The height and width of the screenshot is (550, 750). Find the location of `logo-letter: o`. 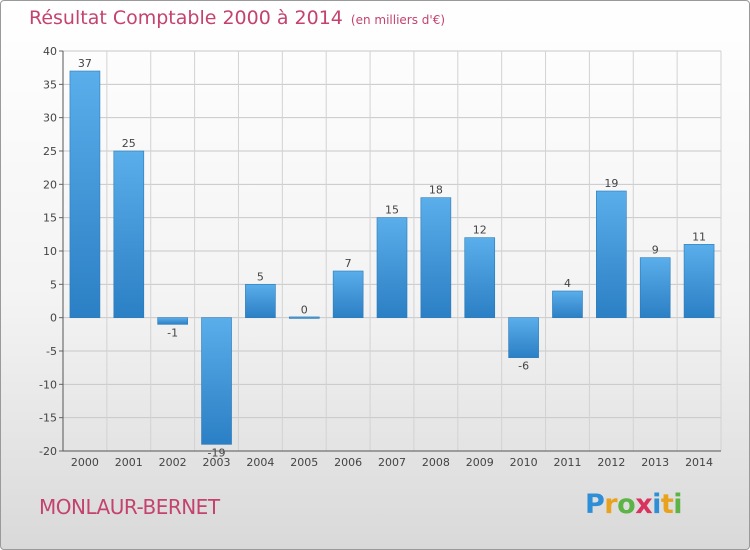

logo-letter: o is located at coordinates (626, 504).